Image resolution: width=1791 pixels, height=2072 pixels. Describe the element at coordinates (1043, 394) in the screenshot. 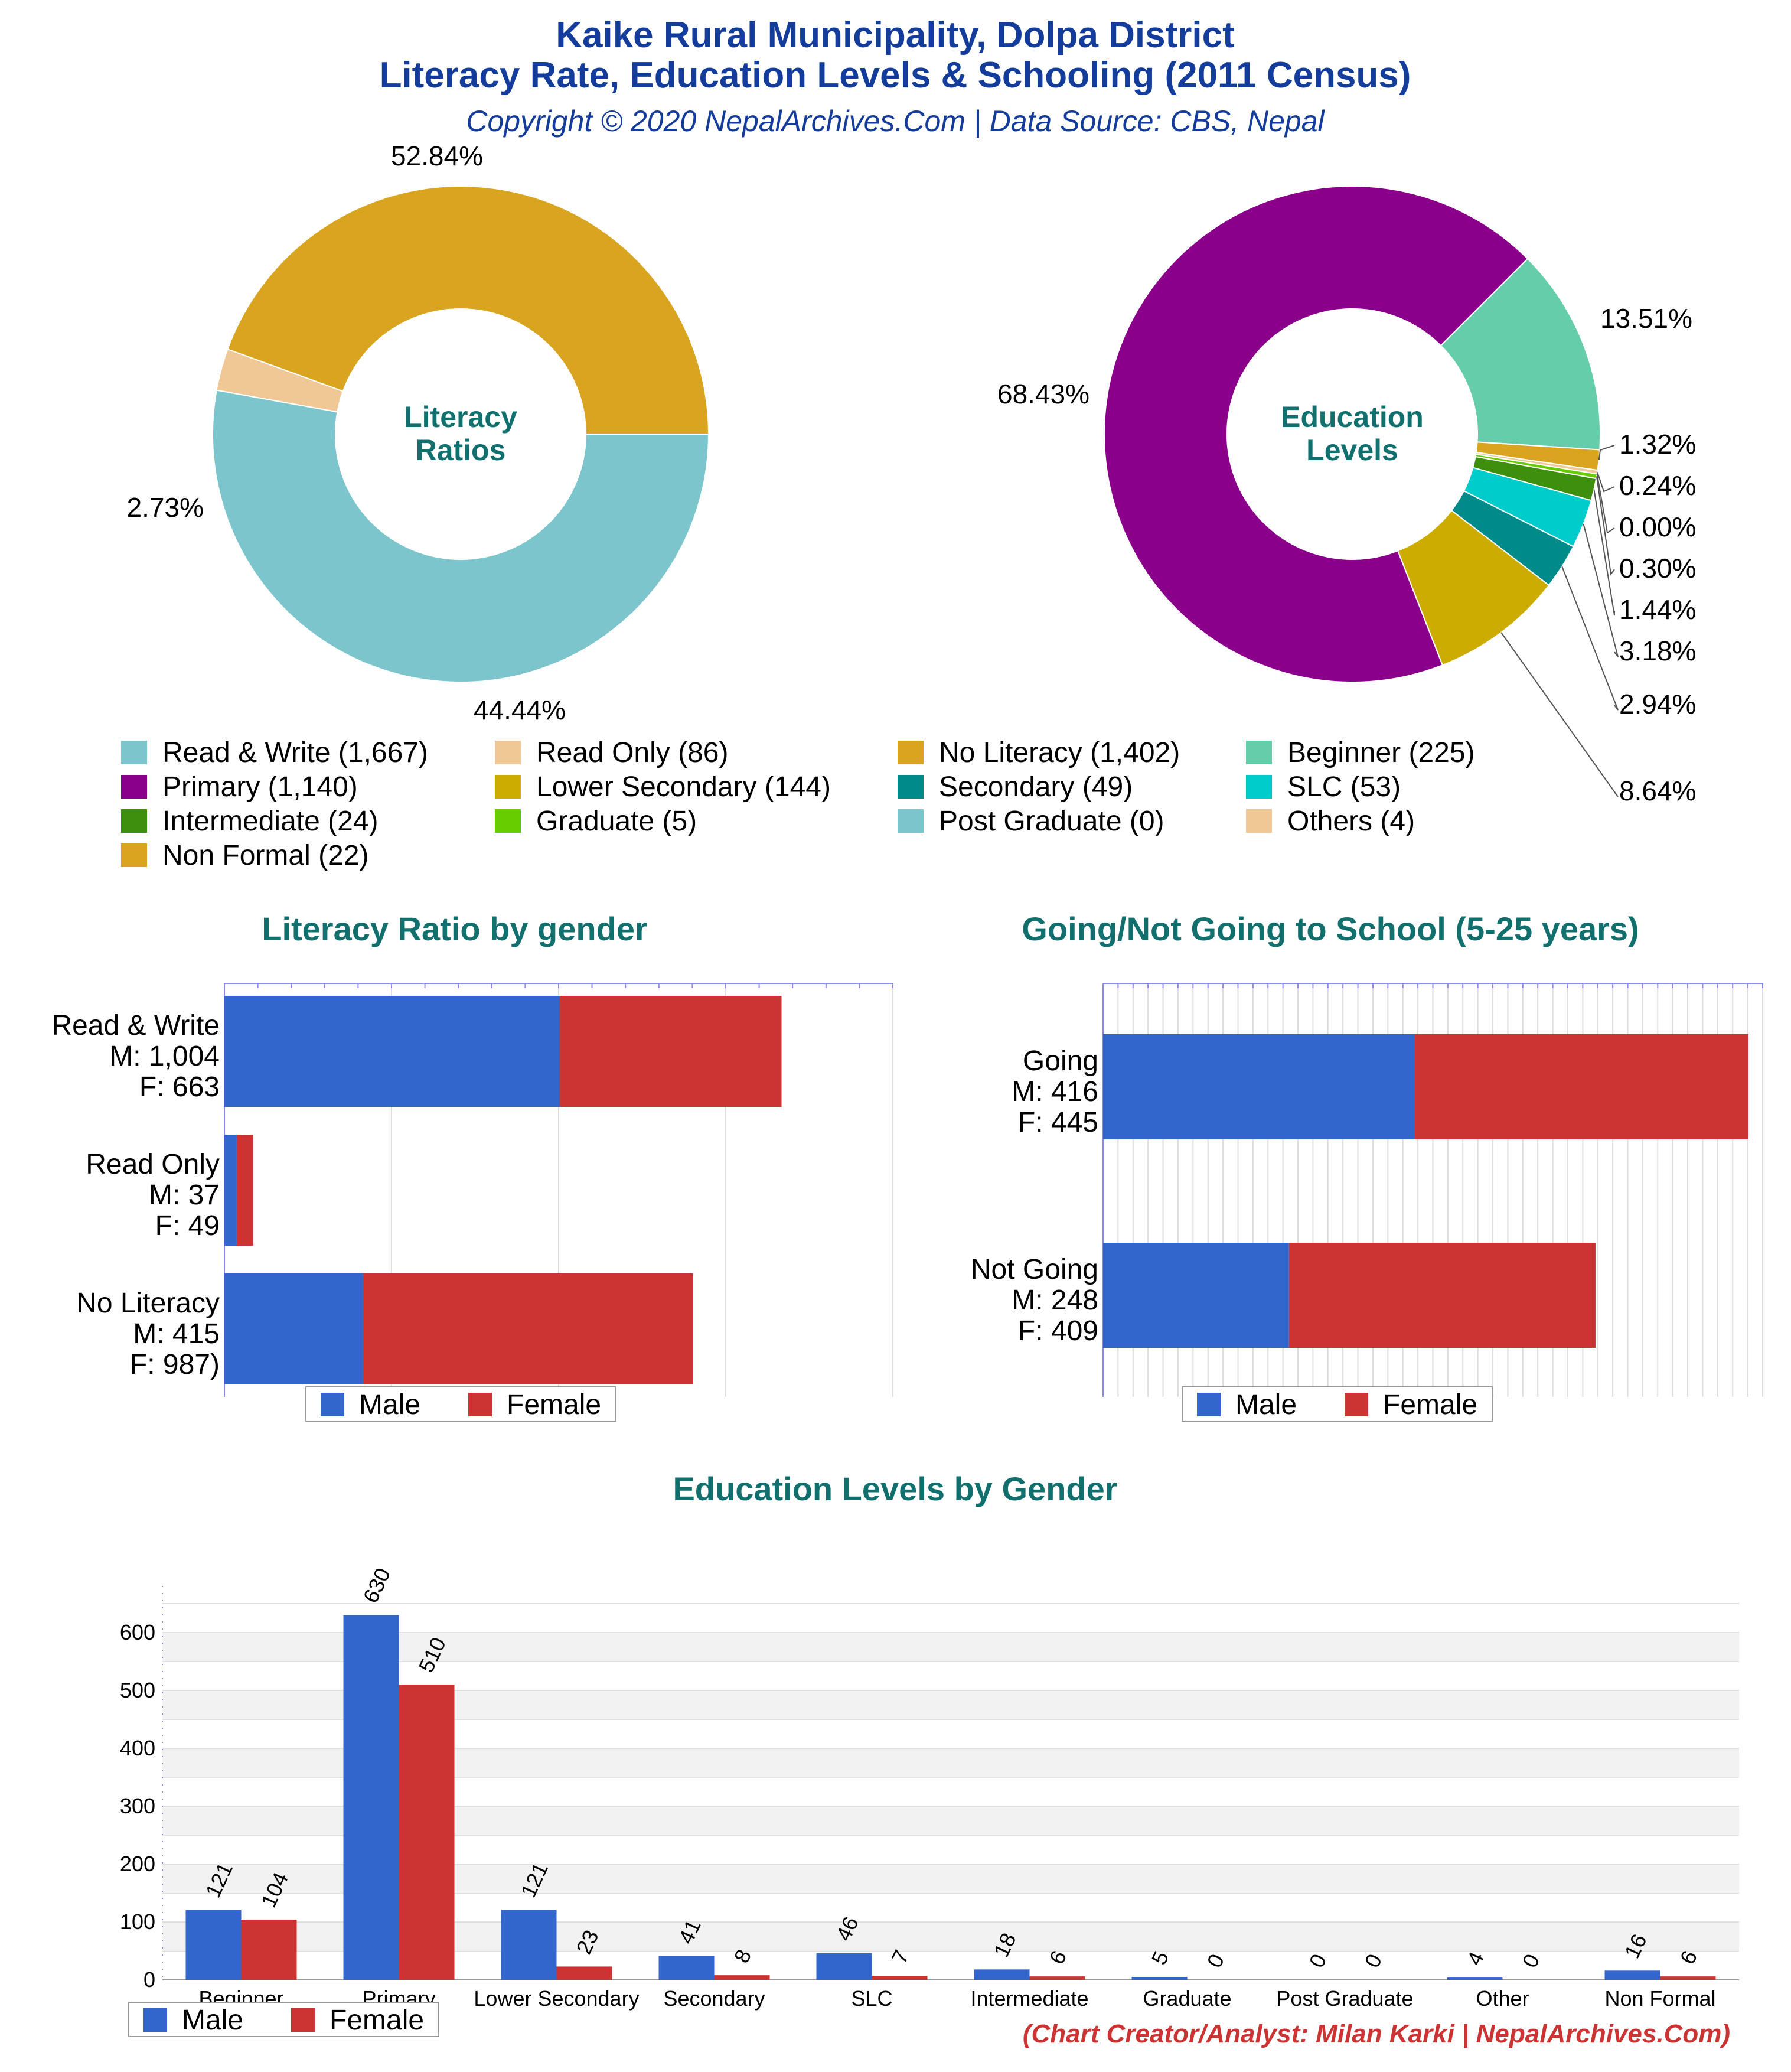

I see `slice-pct-label: 68.43%` at that location.